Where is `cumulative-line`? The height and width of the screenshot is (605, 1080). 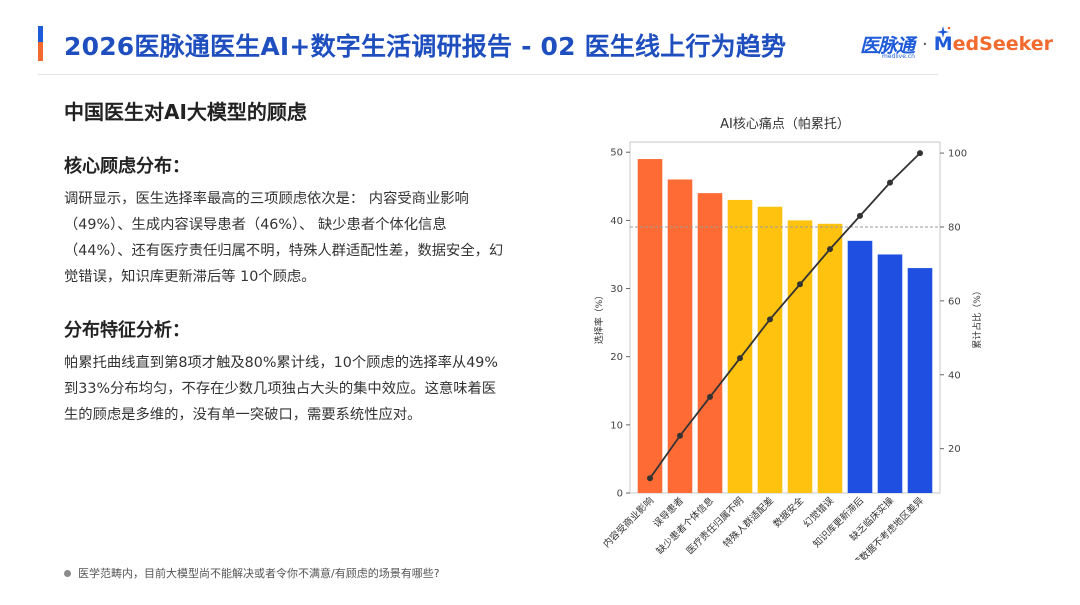
cumulative-line is located at coordinates (785, 315).